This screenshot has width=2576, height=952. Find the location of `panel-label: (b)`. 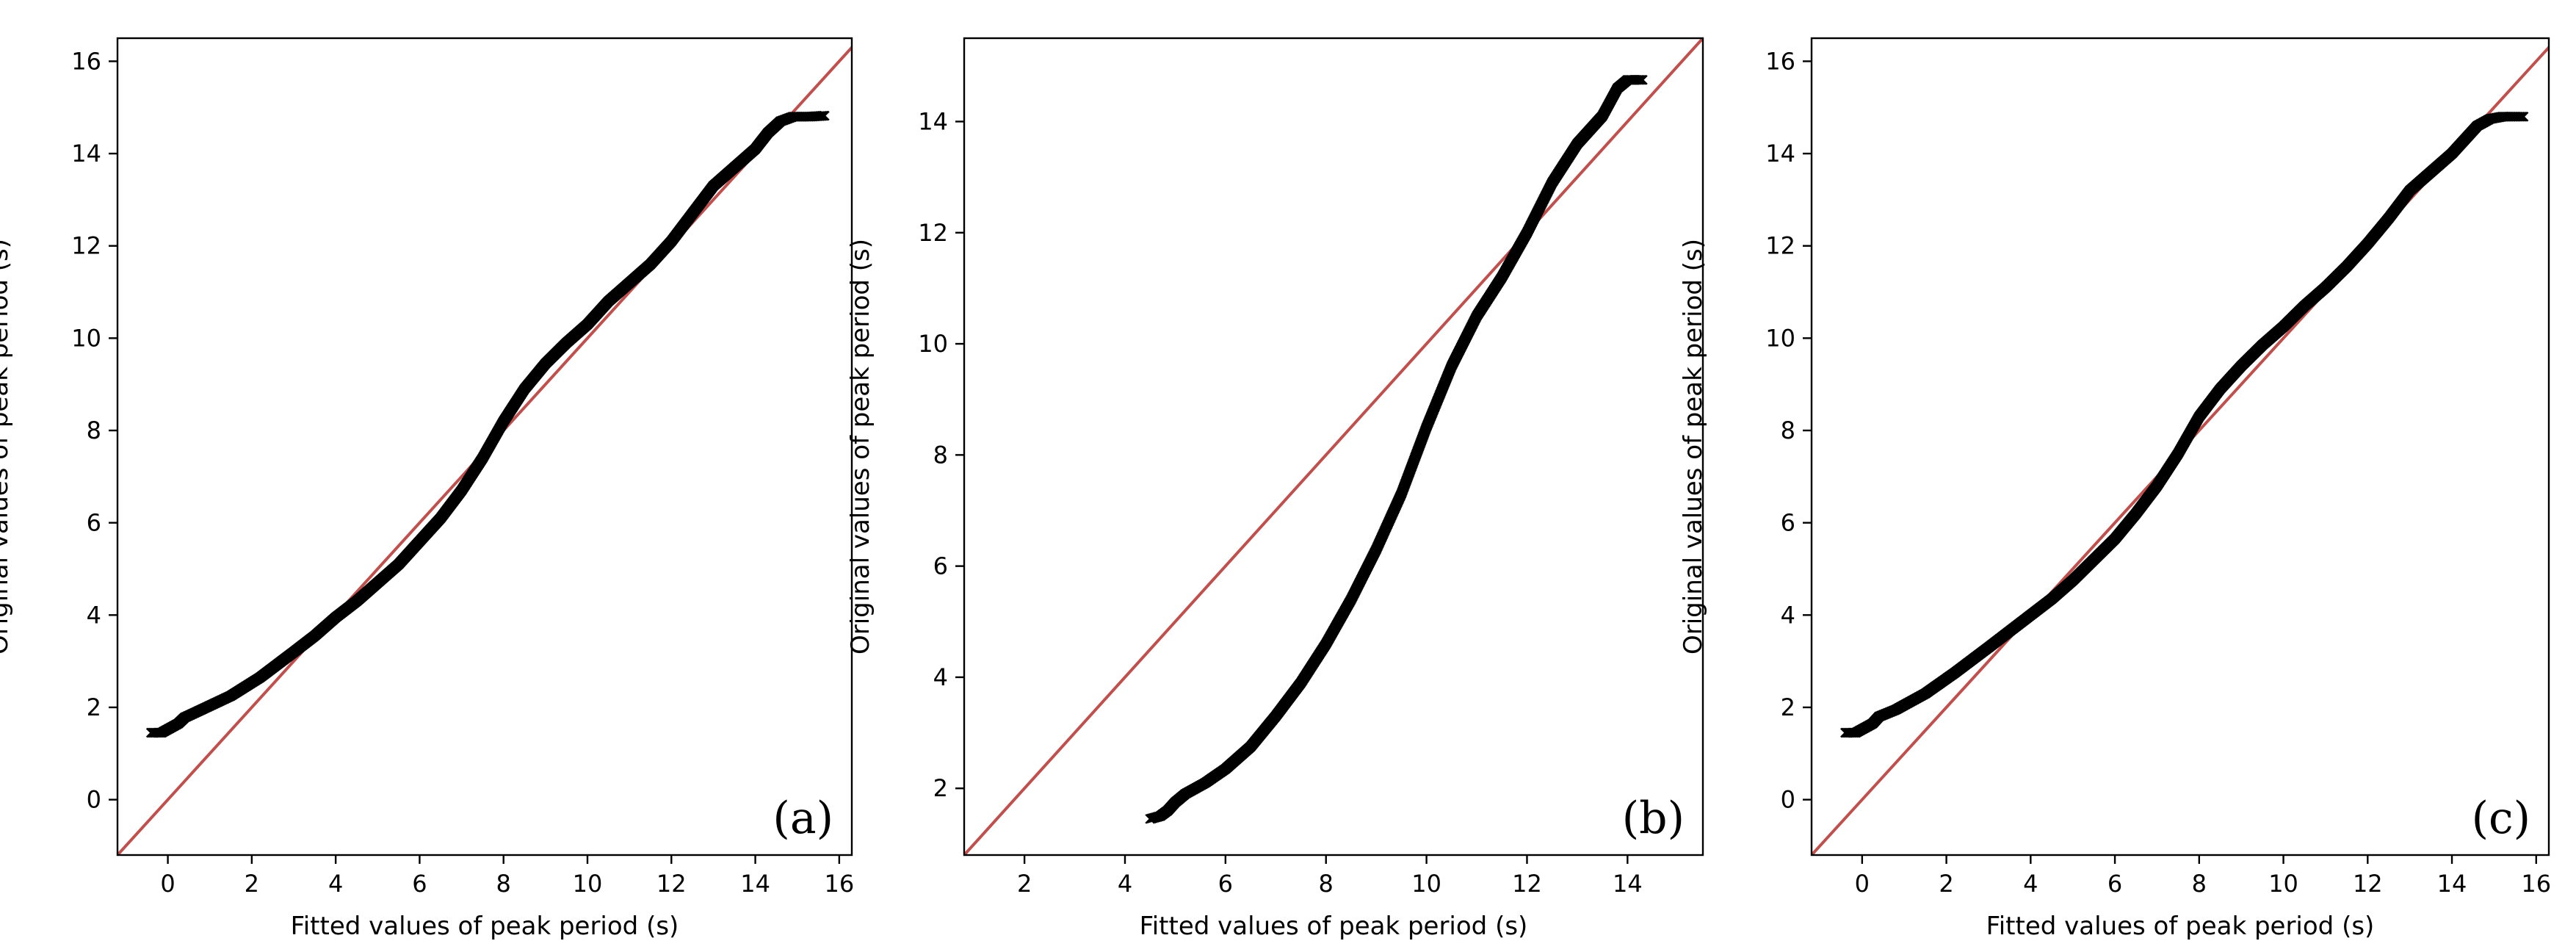

panel-label: (b) is located at coordinates (1653, 819).